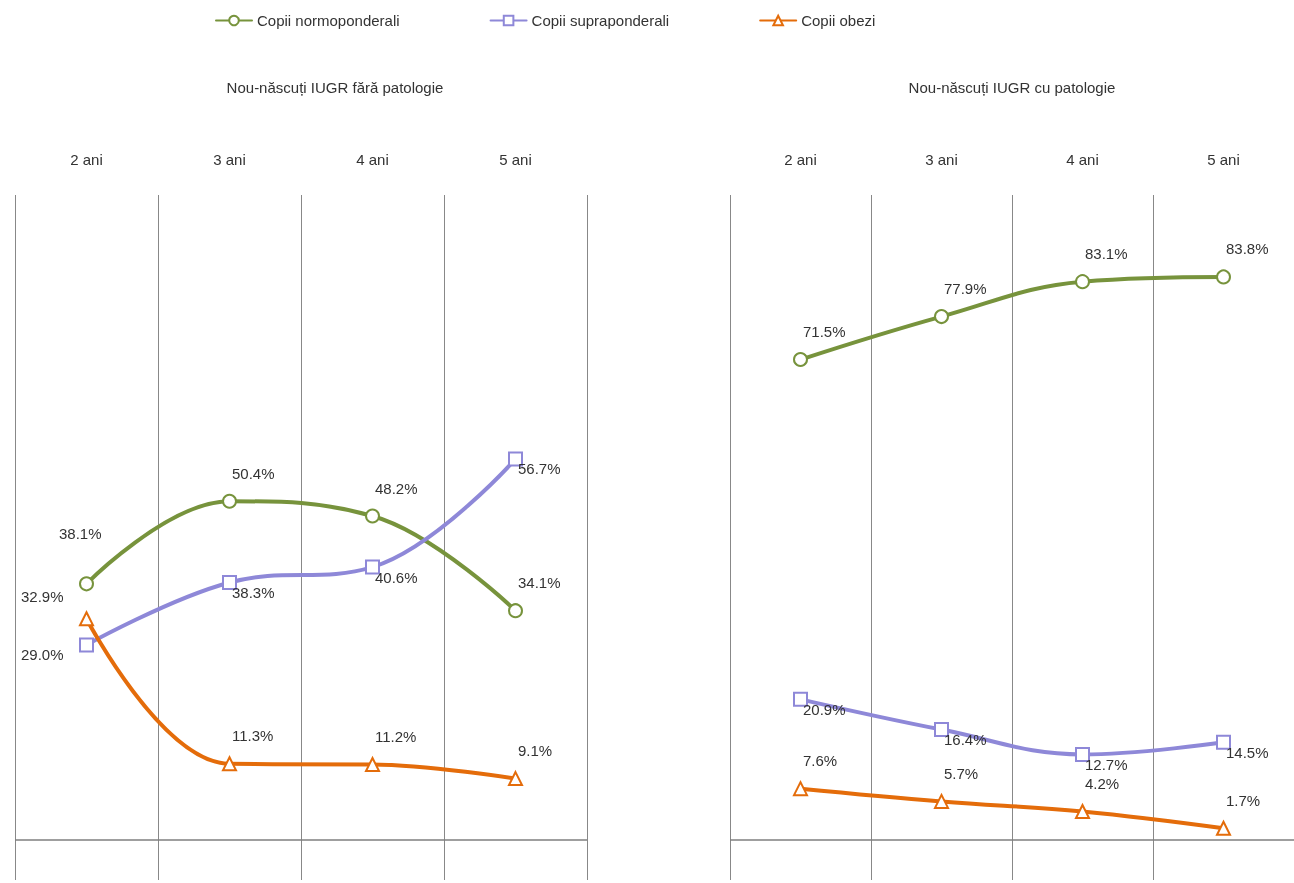  What do you see at coordinates (600, 20) in the screenshot?
I see `legend-label: Copii supraponderali` at bounding box center [600, 20].